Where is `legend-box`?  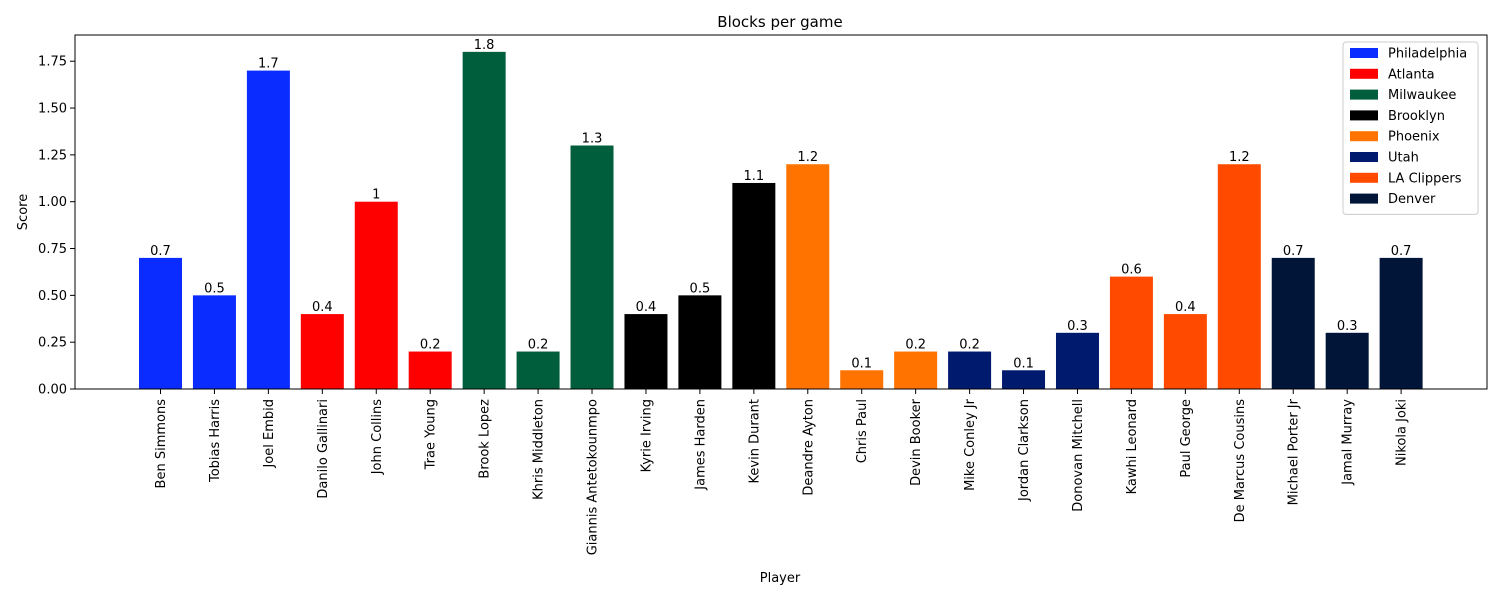
legend-box is located at coordinates (1410, 128).